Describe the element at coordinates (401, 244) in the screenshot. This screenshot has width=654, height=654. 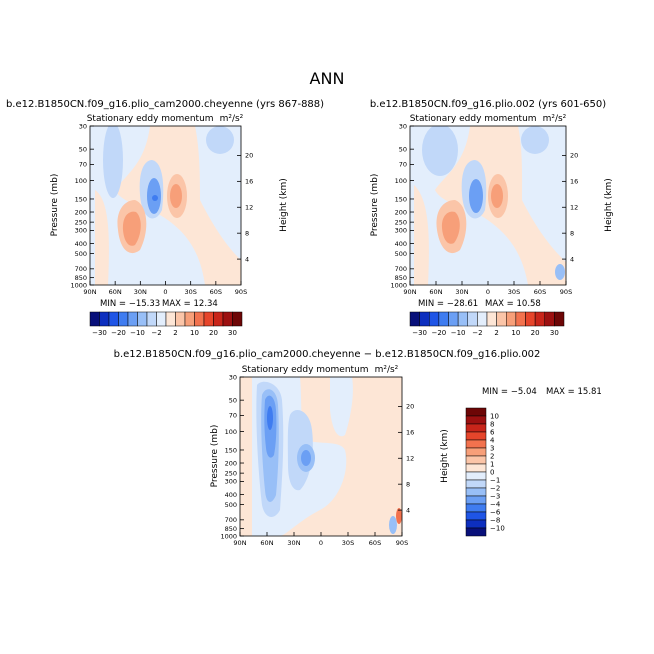
I see `panel-b-ytick-label: 400` at that location.